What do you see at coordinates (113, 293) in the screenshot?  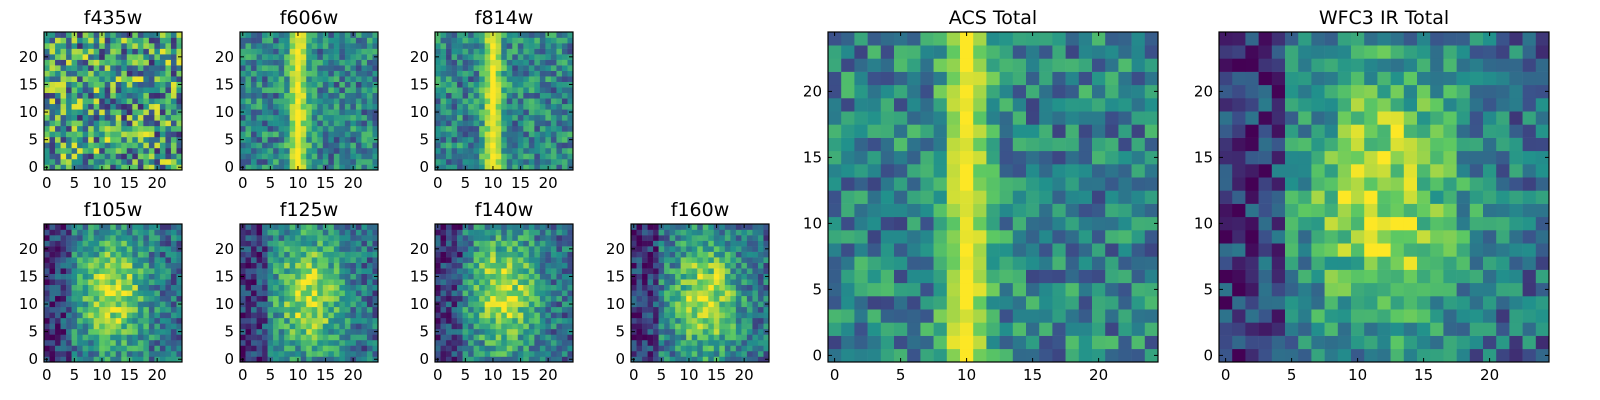 I see `axes-frame` at bounding box center [113, 293].